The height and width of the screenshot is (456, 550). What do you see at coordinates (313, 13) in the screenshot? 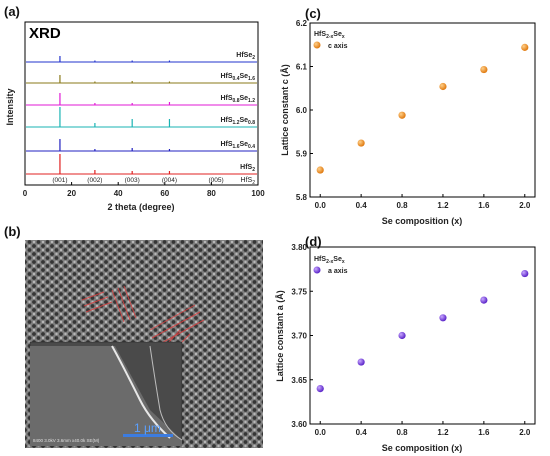
I see `panel-c-label: (c)` at bounding box center [313, 13].